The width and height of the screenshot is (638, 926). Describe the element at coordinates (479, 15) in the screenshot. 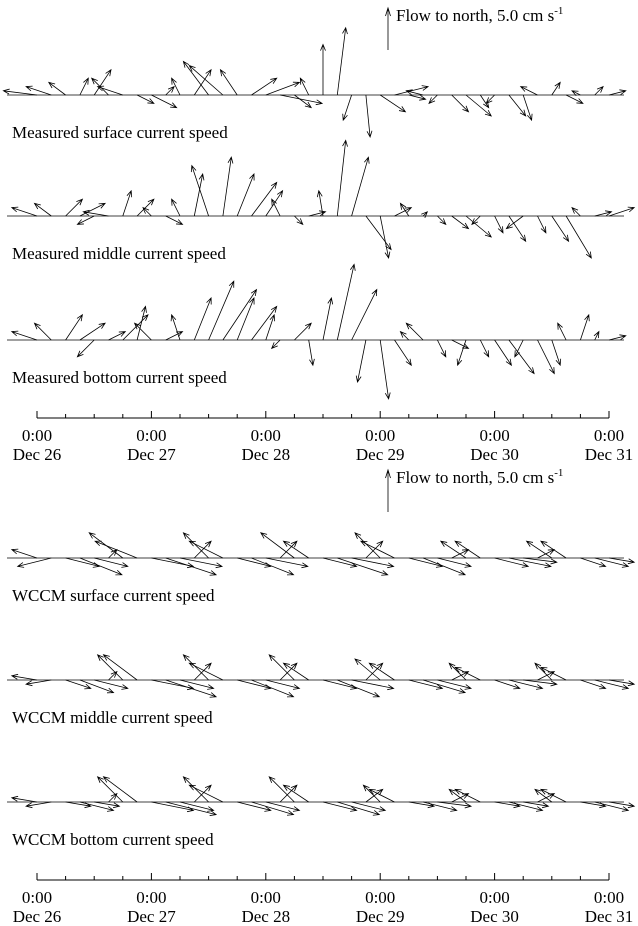

I see `scale-label: Flow to north, 5.0 cm s-1` at that location.